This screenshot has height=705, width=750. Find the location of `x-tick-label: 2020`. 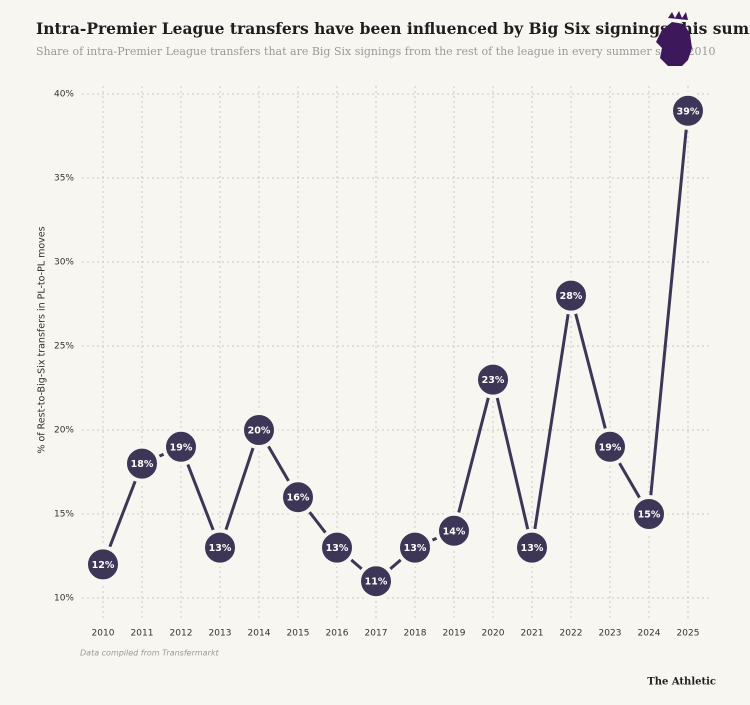

x-tick-label: 2020 is located at coordinates (493, 634).